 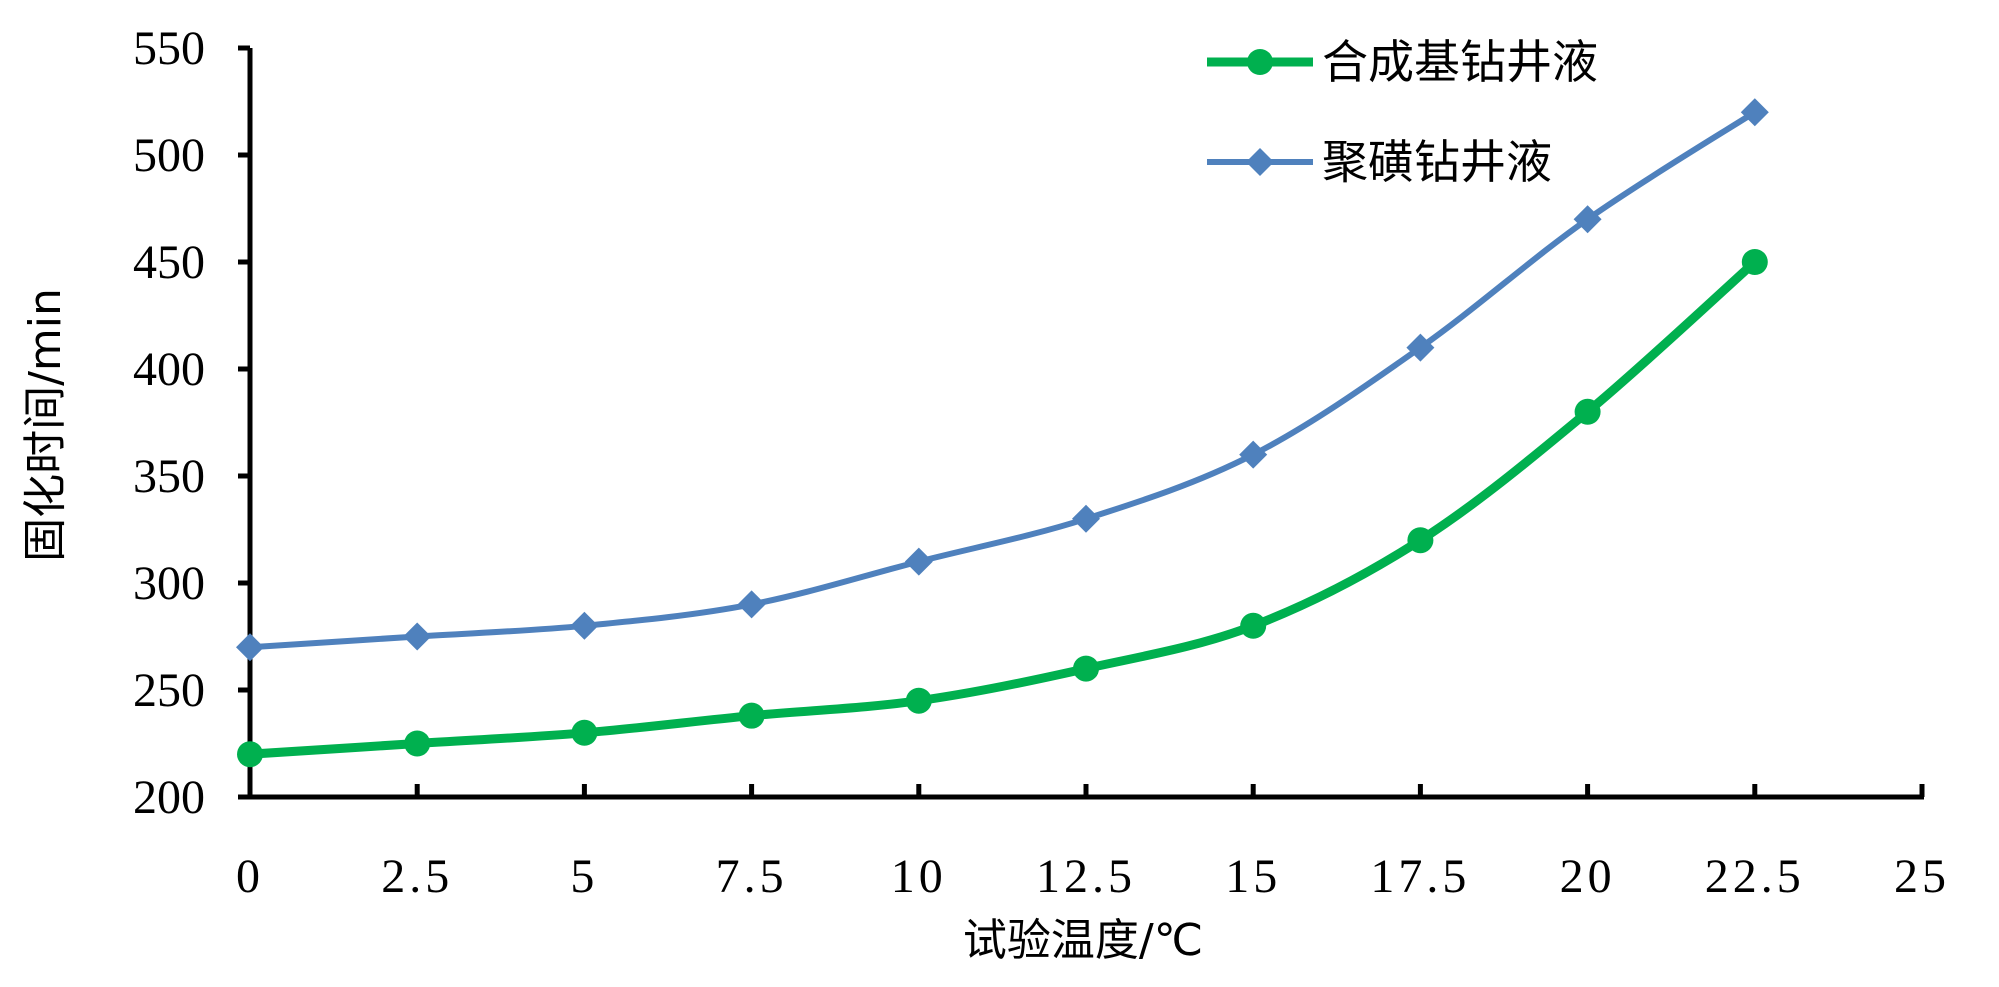 I want to click on y-tick-label: 250, so click(x=169, y=690).